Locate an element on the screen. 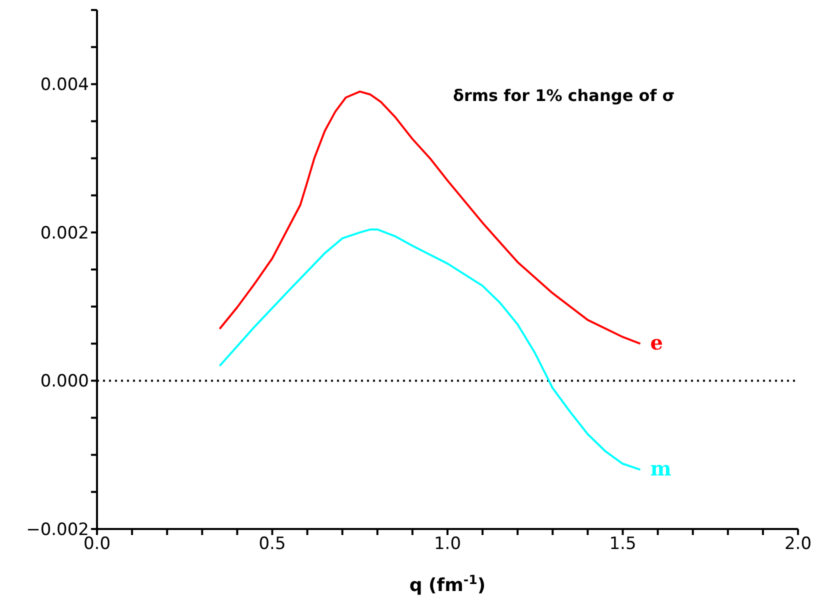 Image resolution: width=830 pixels, height=615 pixels. y-tick-label: 0.000 is located at coordinates (64, 382).